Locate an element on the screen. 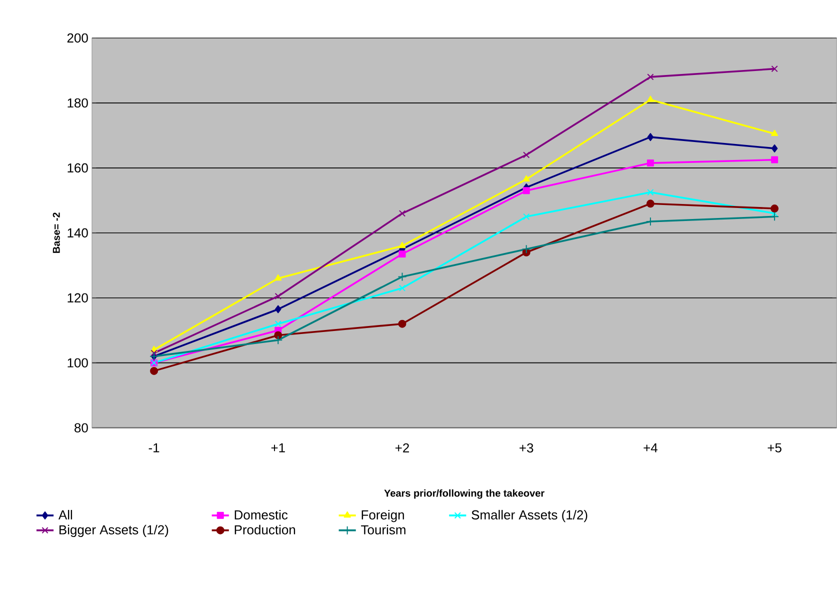 The width and height of the screenshot is (837, 591). x-tick-label: +5 is located at coordinates (775, 448).